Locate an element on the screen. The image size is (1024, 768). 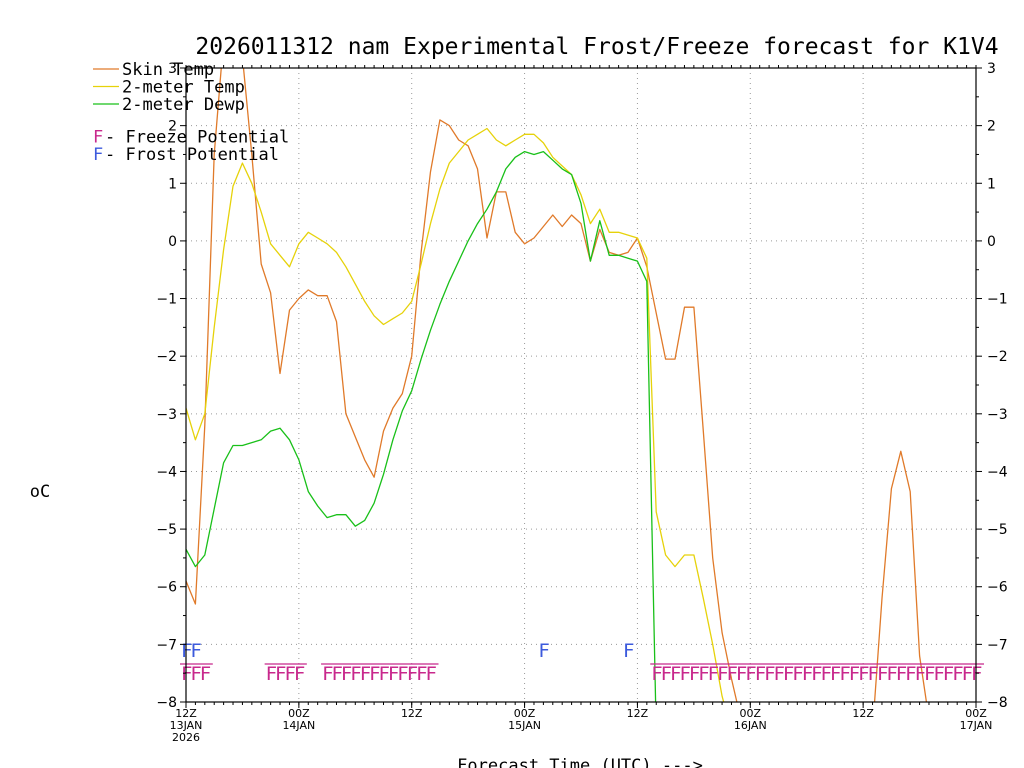
y-tick-label-right: 0 is located at coordinates (991, 242).